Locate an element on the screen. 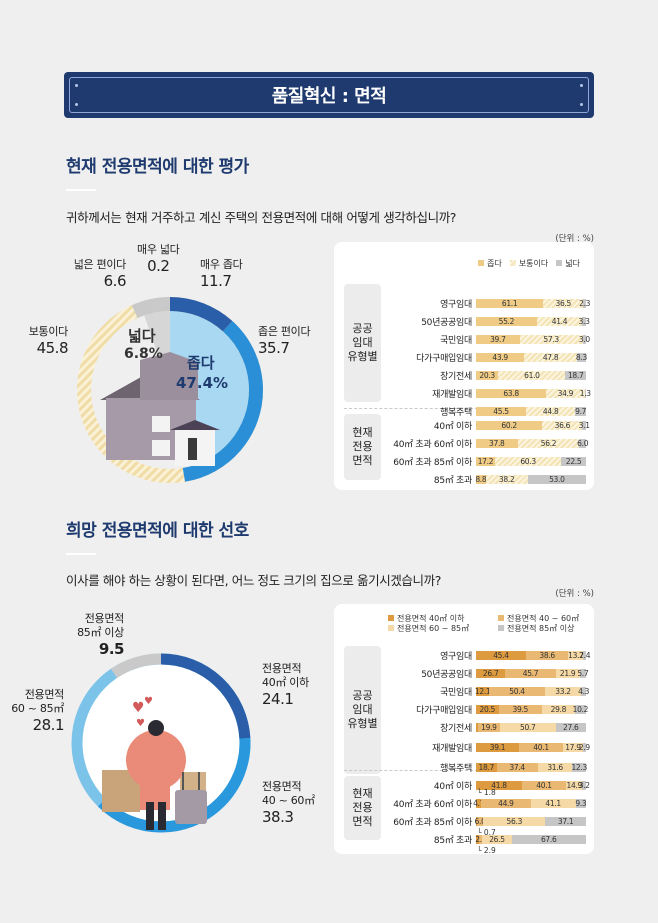  stacked-bar: 39.7 57.3 3.0 is located at coordinates (533, 339).